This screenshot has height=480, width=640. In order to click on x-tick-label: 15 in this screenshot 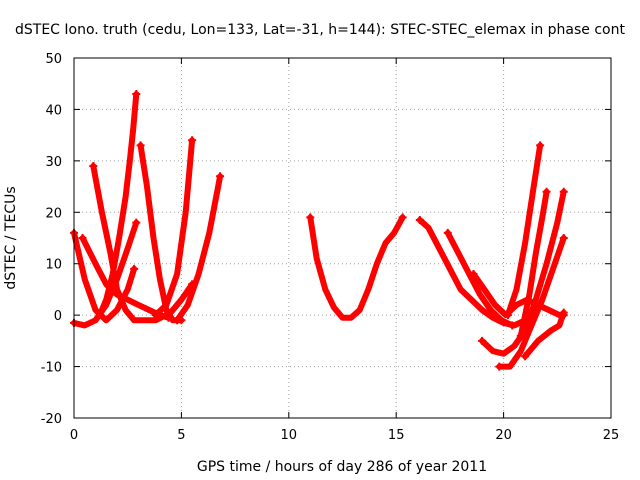, I will do `click(396, 435)`.